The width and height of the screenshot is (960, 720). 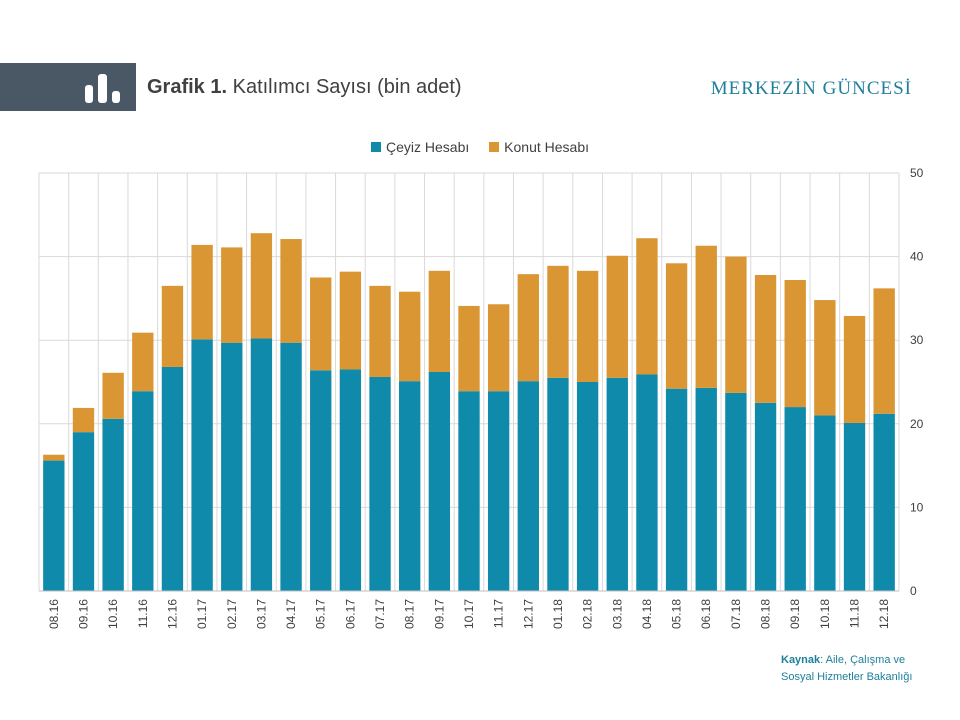 What do you see at coordinates (291, 614) in the screenshot?
I see `x-tick-label: 04.17` at bounding box center [291, 614].